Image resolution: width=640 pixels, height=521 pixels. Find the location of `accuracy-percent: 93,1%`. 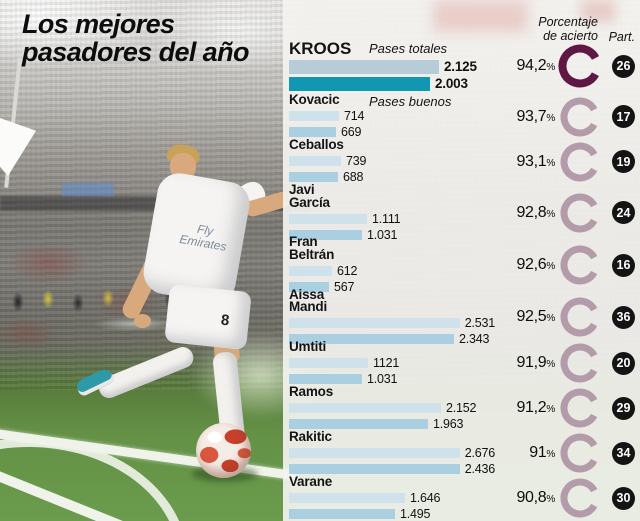

accuracy-percent: 93,1% is located at coordinates (526, 162).